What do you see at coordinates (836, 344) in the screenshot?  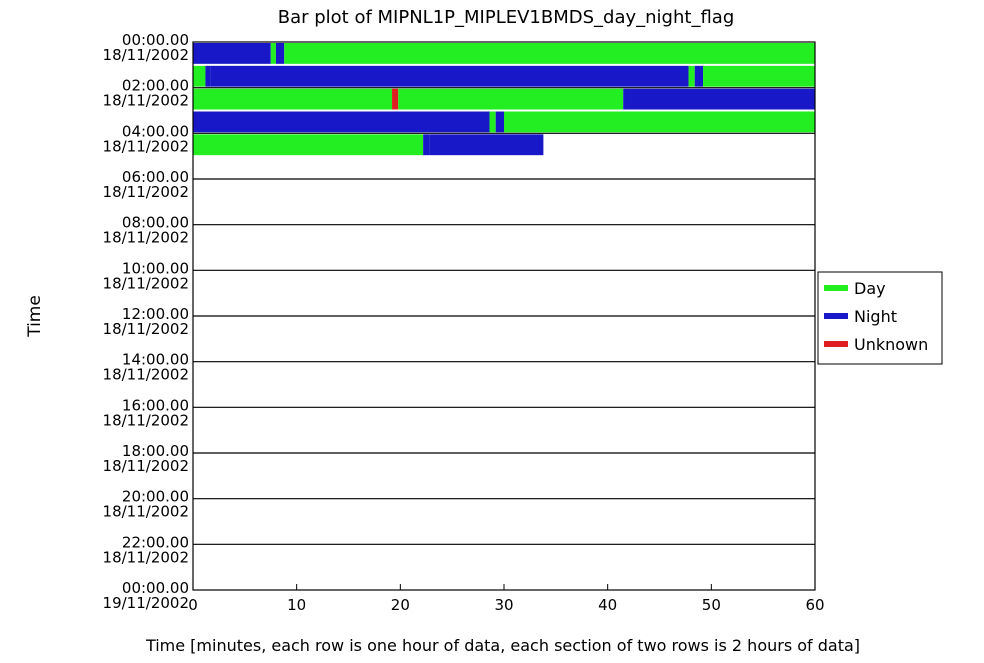 I see `legend-swatch-unknown` at bounding box center [836, 344].